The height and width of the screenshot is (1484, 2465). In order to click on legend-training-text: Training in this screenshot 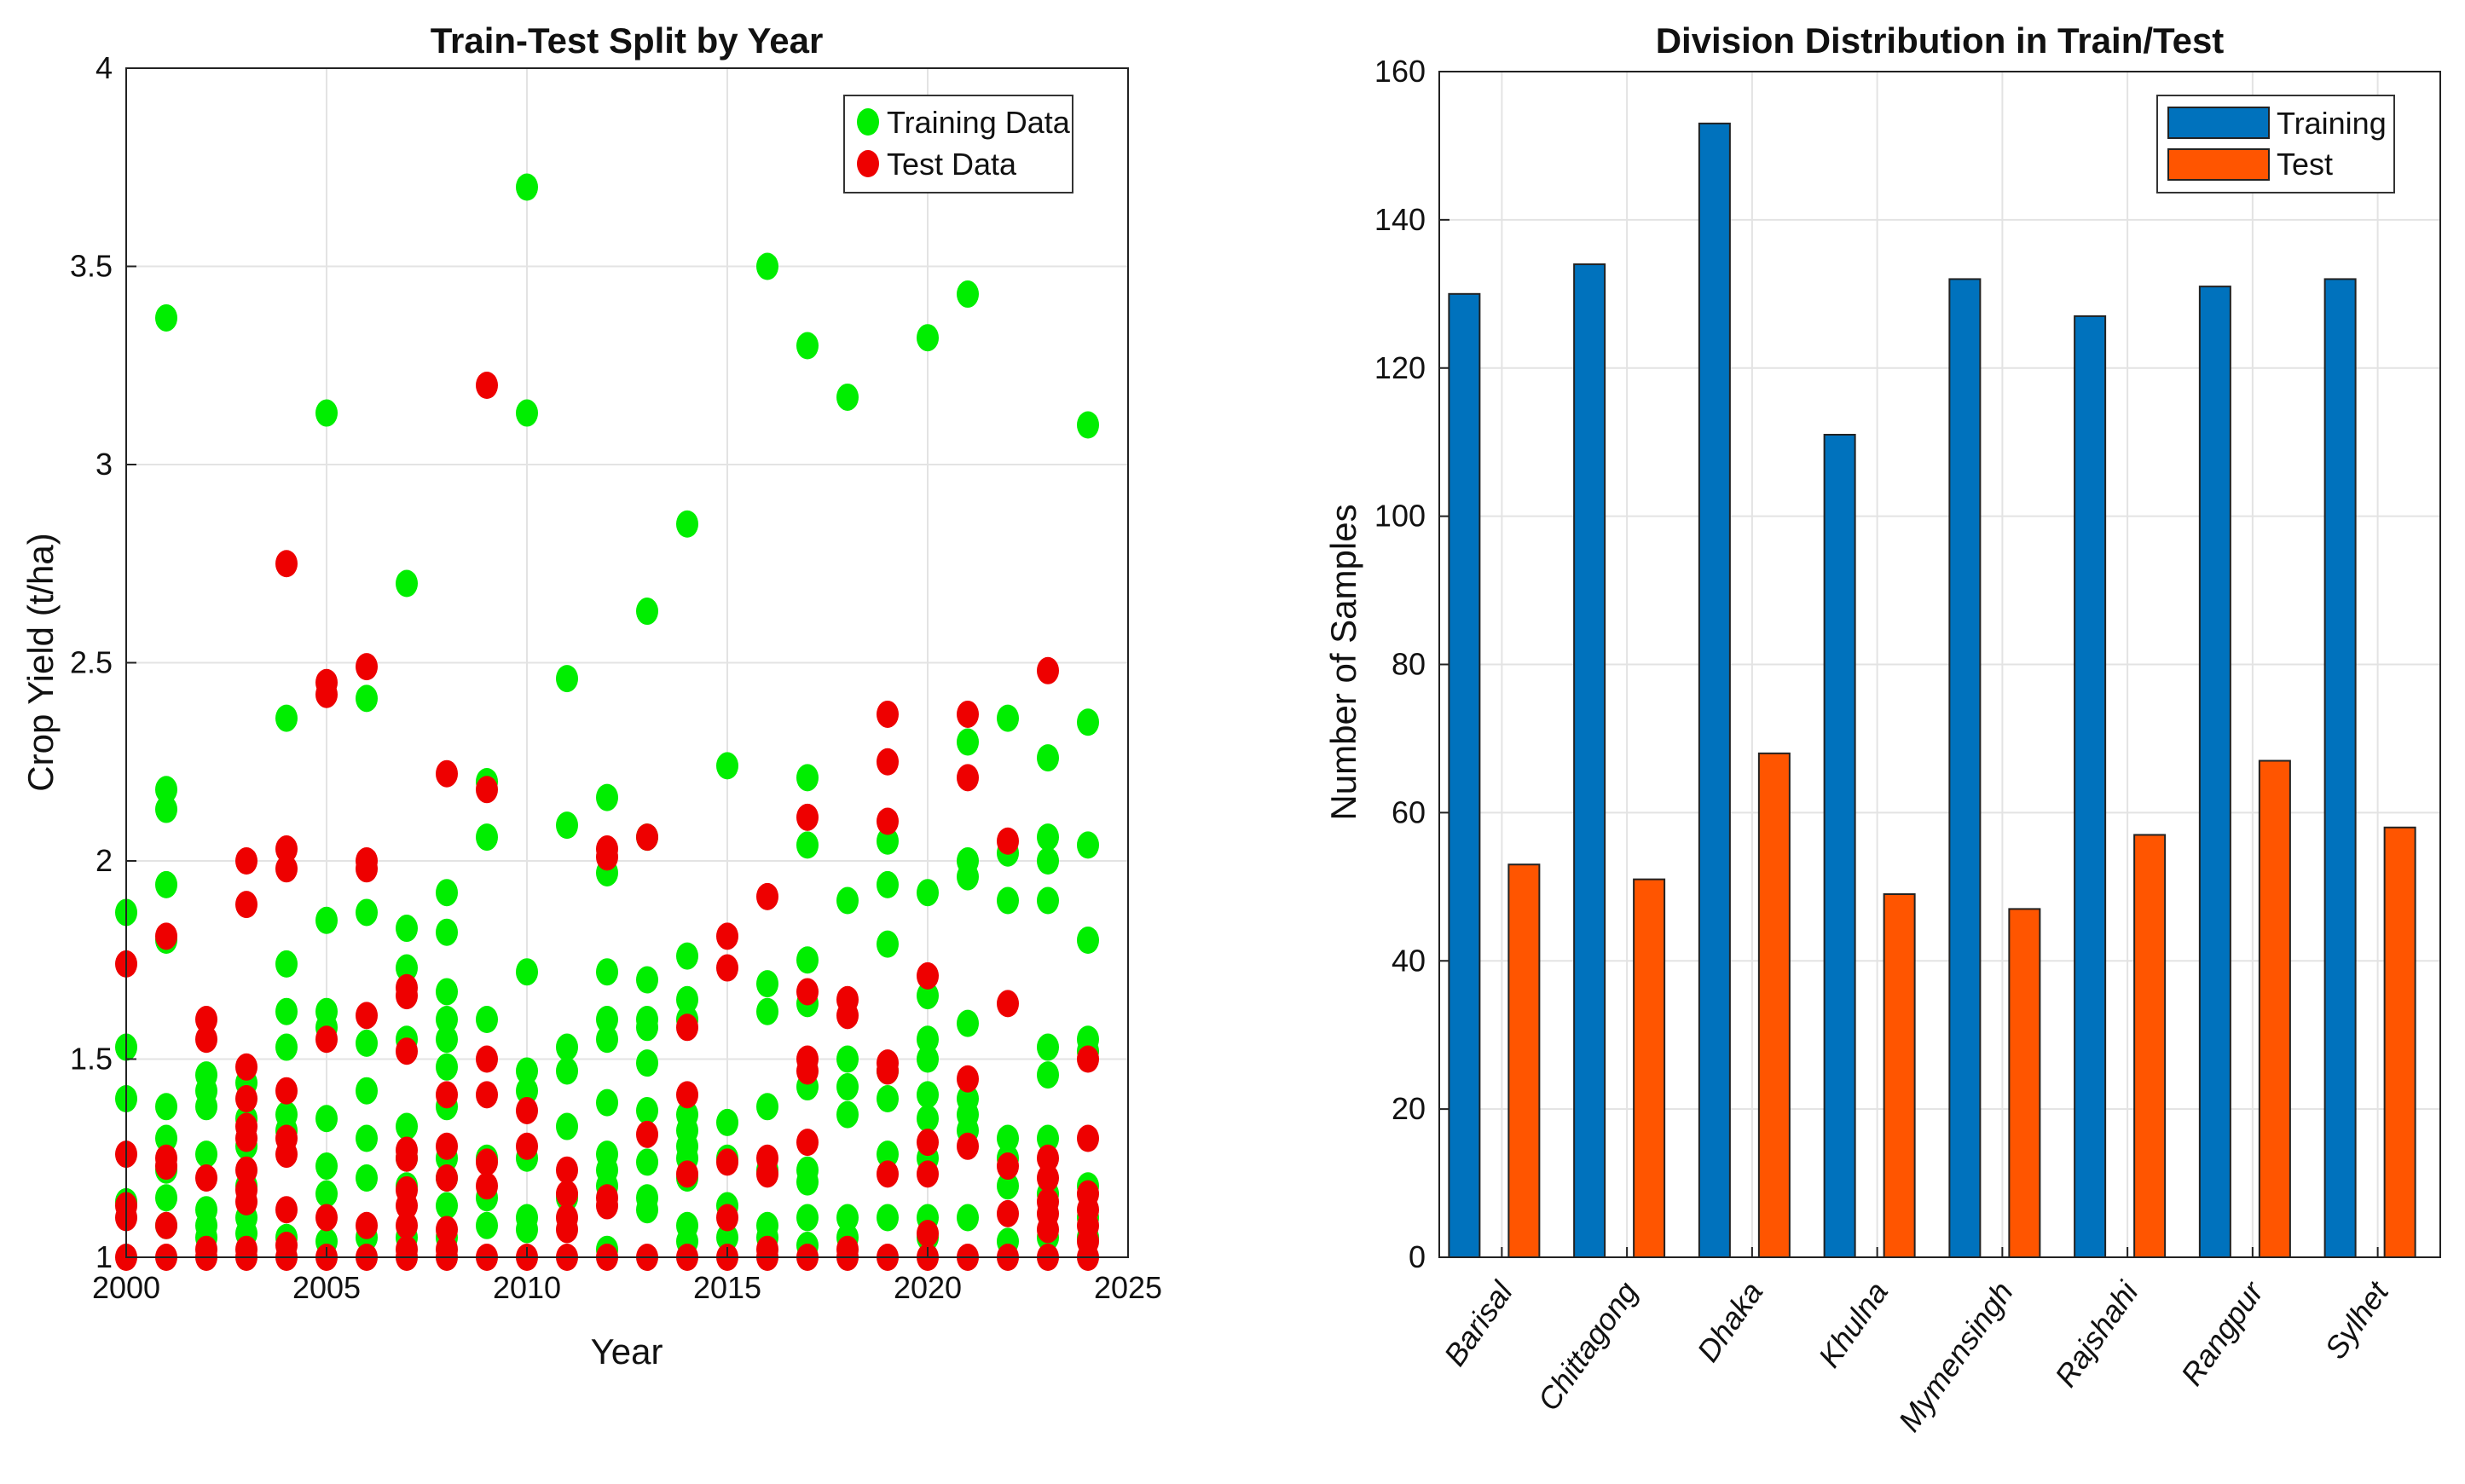, I will do `click(2332, 123)`.